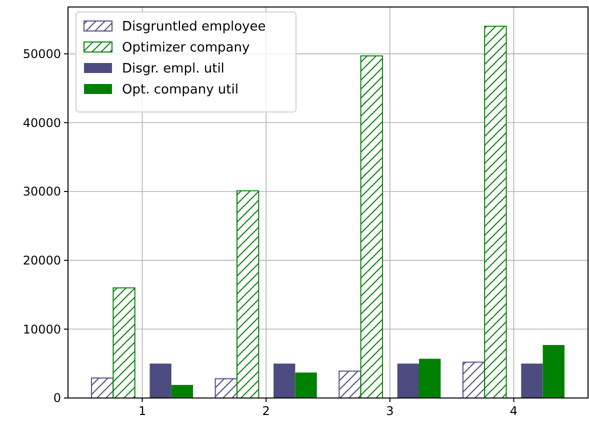 The height and width of the screenshot is (426, 589). Describe the element at coordinates (186, 48) in the screenshot. I see `legend-label: Optimizer company` at that location.